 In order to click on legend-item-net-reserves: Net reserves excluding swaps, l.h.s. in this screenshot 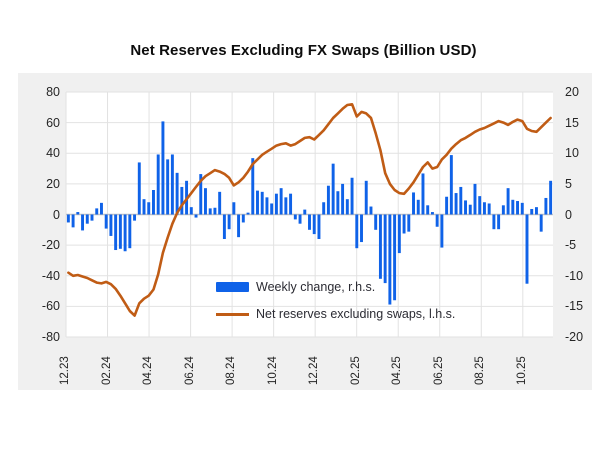, I will do `click(335, 314)`.